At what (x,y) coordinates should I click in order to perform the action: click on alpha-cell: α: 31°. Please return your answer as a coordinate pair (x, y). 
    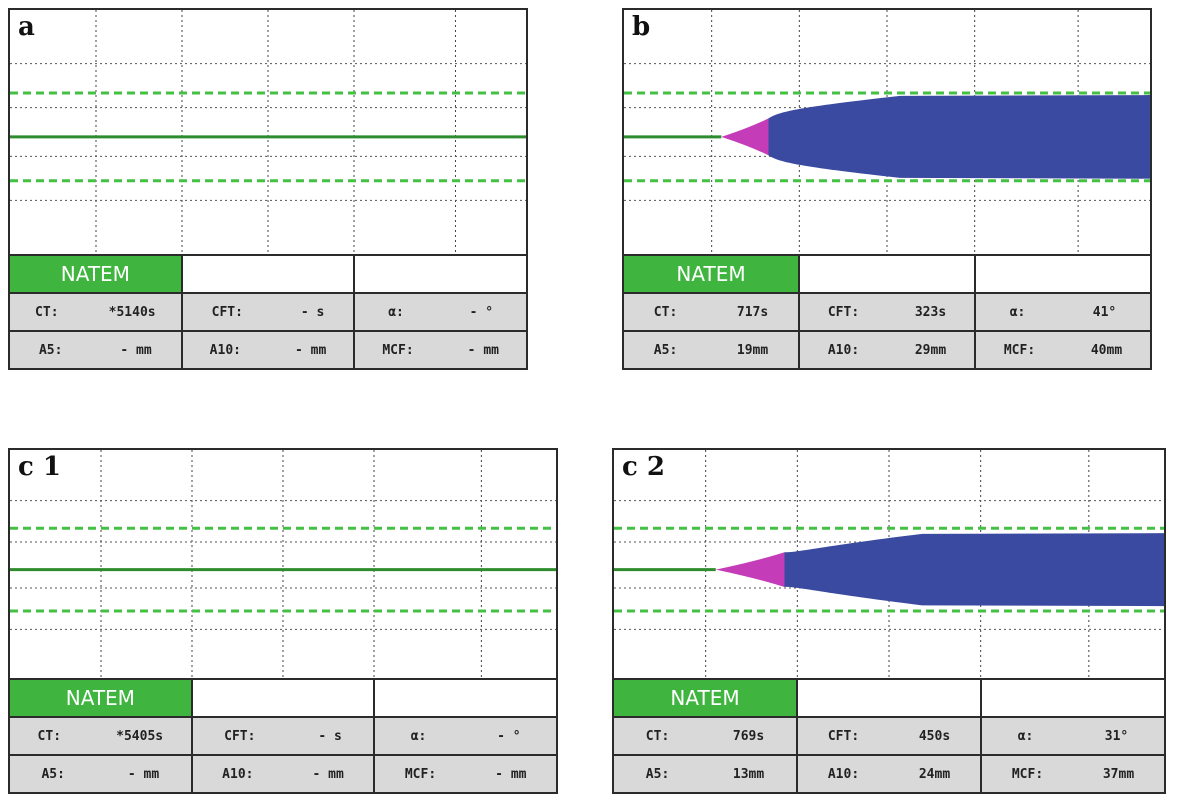
    Looking at the image, I should click on (1072, 736).